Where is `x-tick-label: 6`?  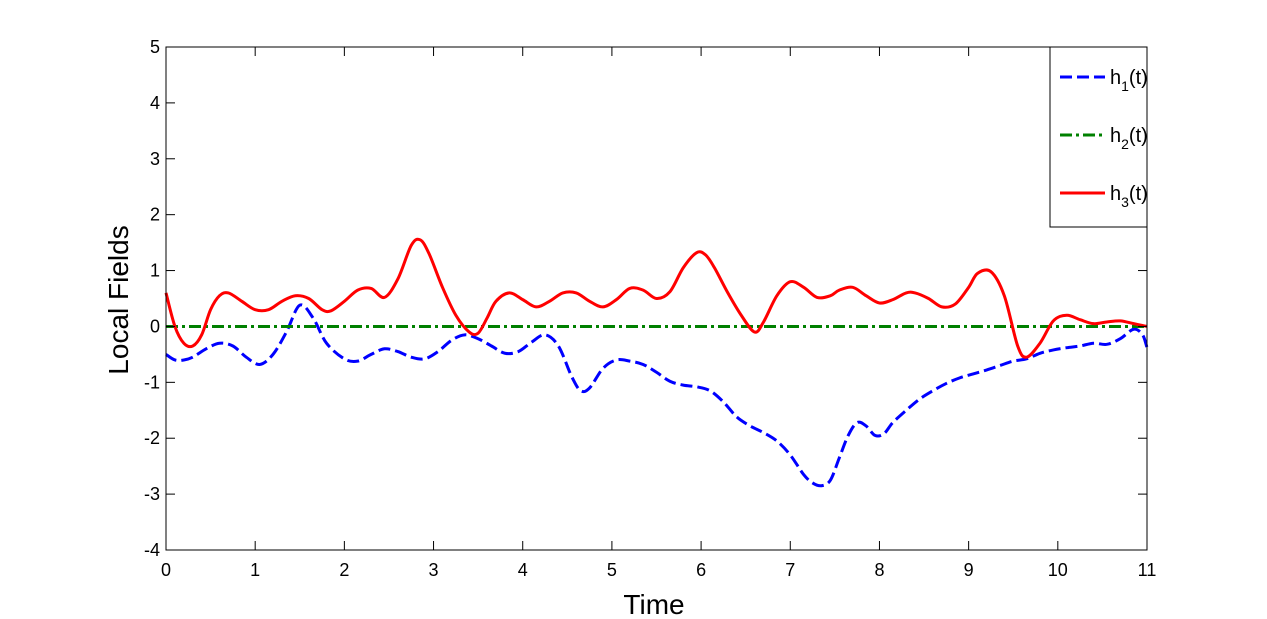 x-tick-label: 6 is located at coordinates (701, 570).